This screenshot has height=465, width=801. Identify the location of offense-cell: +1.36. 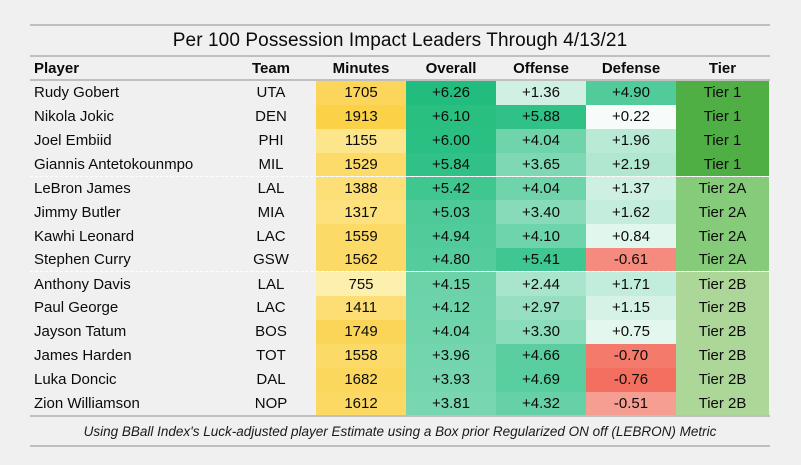
(541, 93).